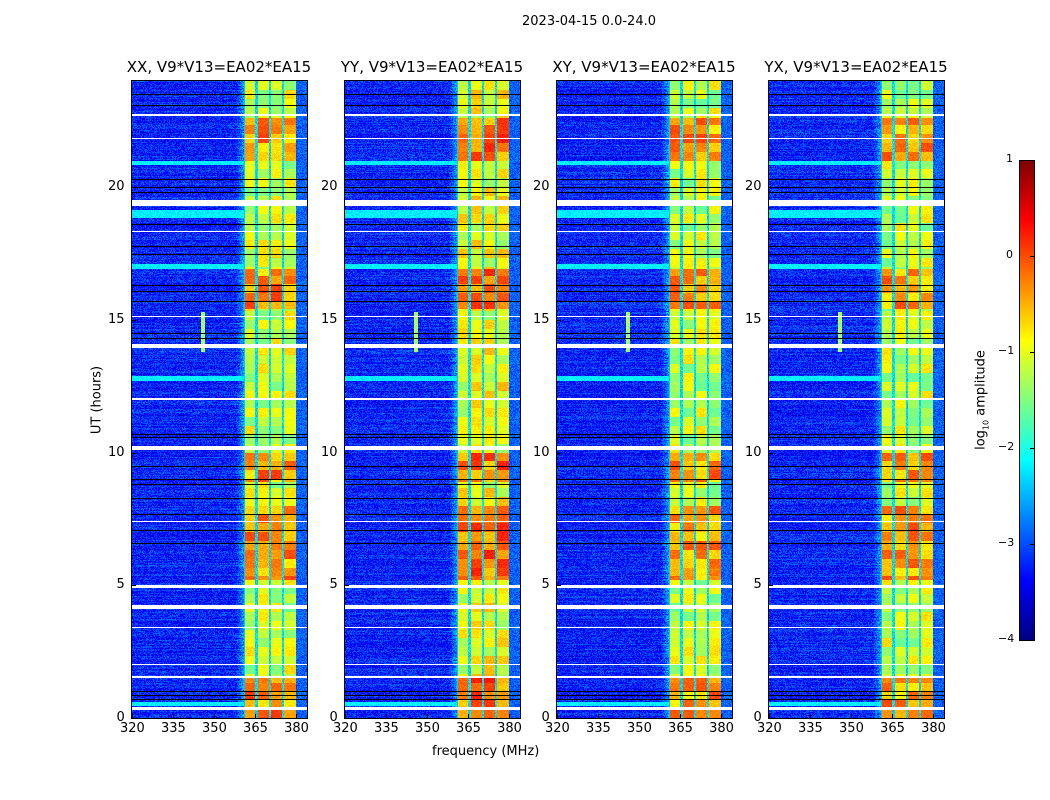  I want to click on colorbar-label: log10 amplitude, so click(982, 400).